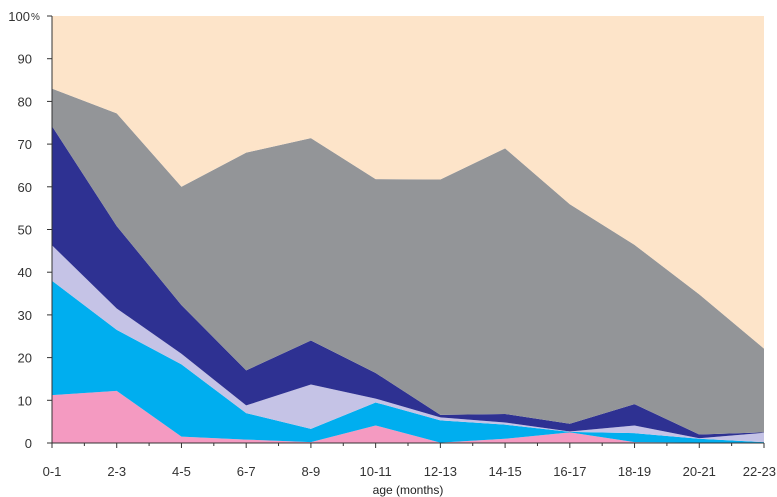 The height and width of the screenshot is (497, 777). What do you see at coordinates (311, 471) in the screenshot?
I see `x-tick-label: 8-9` at bounding box center [311, 471].